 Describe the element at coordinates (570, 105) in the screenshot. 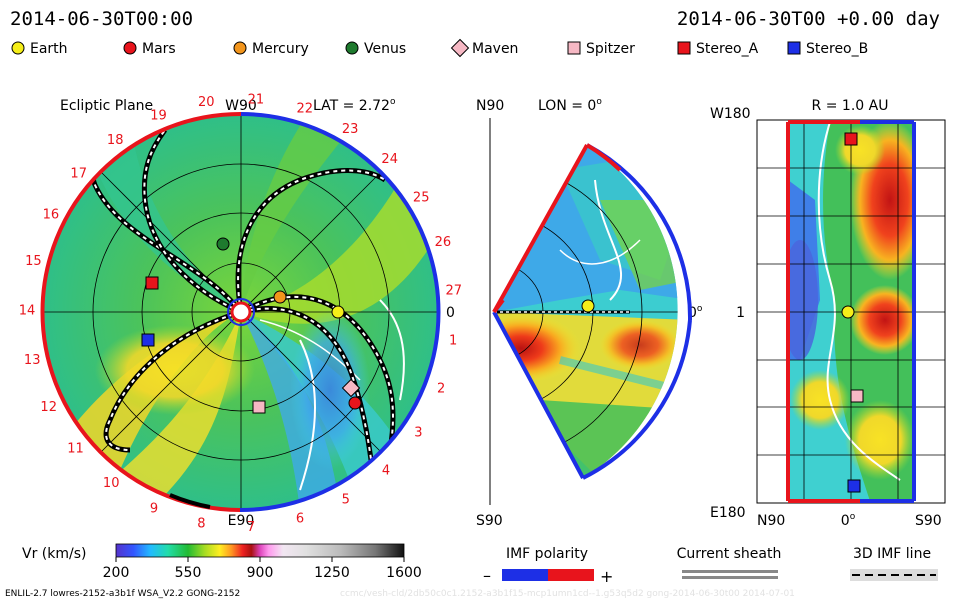

I see `meridional-lon-text: LON = 0o` at that location.